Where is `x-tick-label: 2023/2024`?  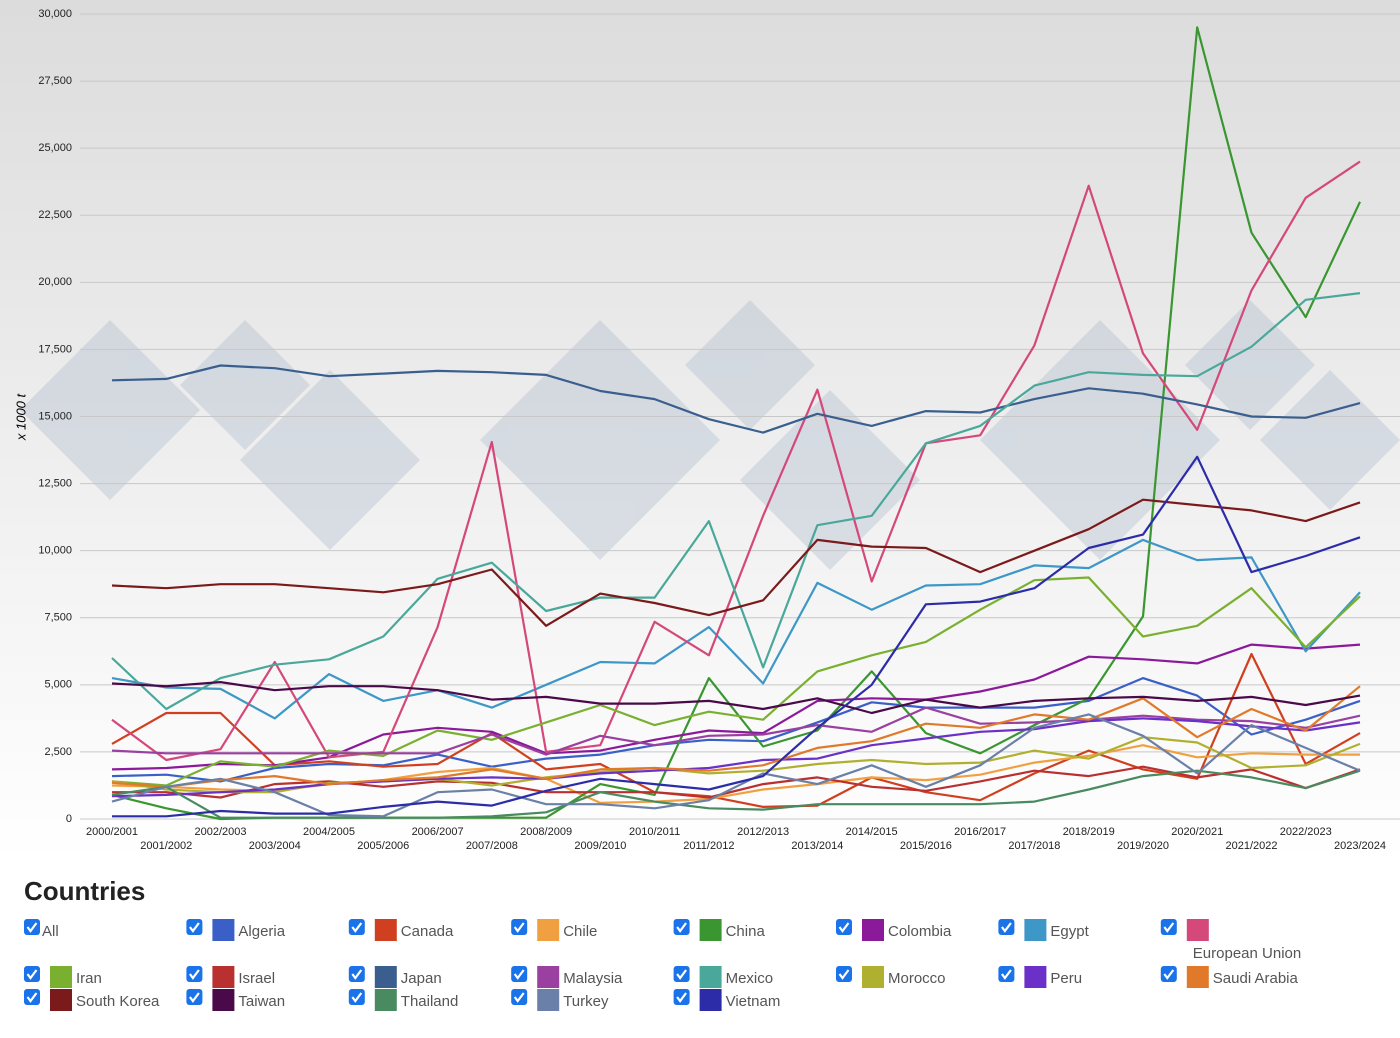 x-tick-label: 2023/2024 is located at coordinates (1360, 846).